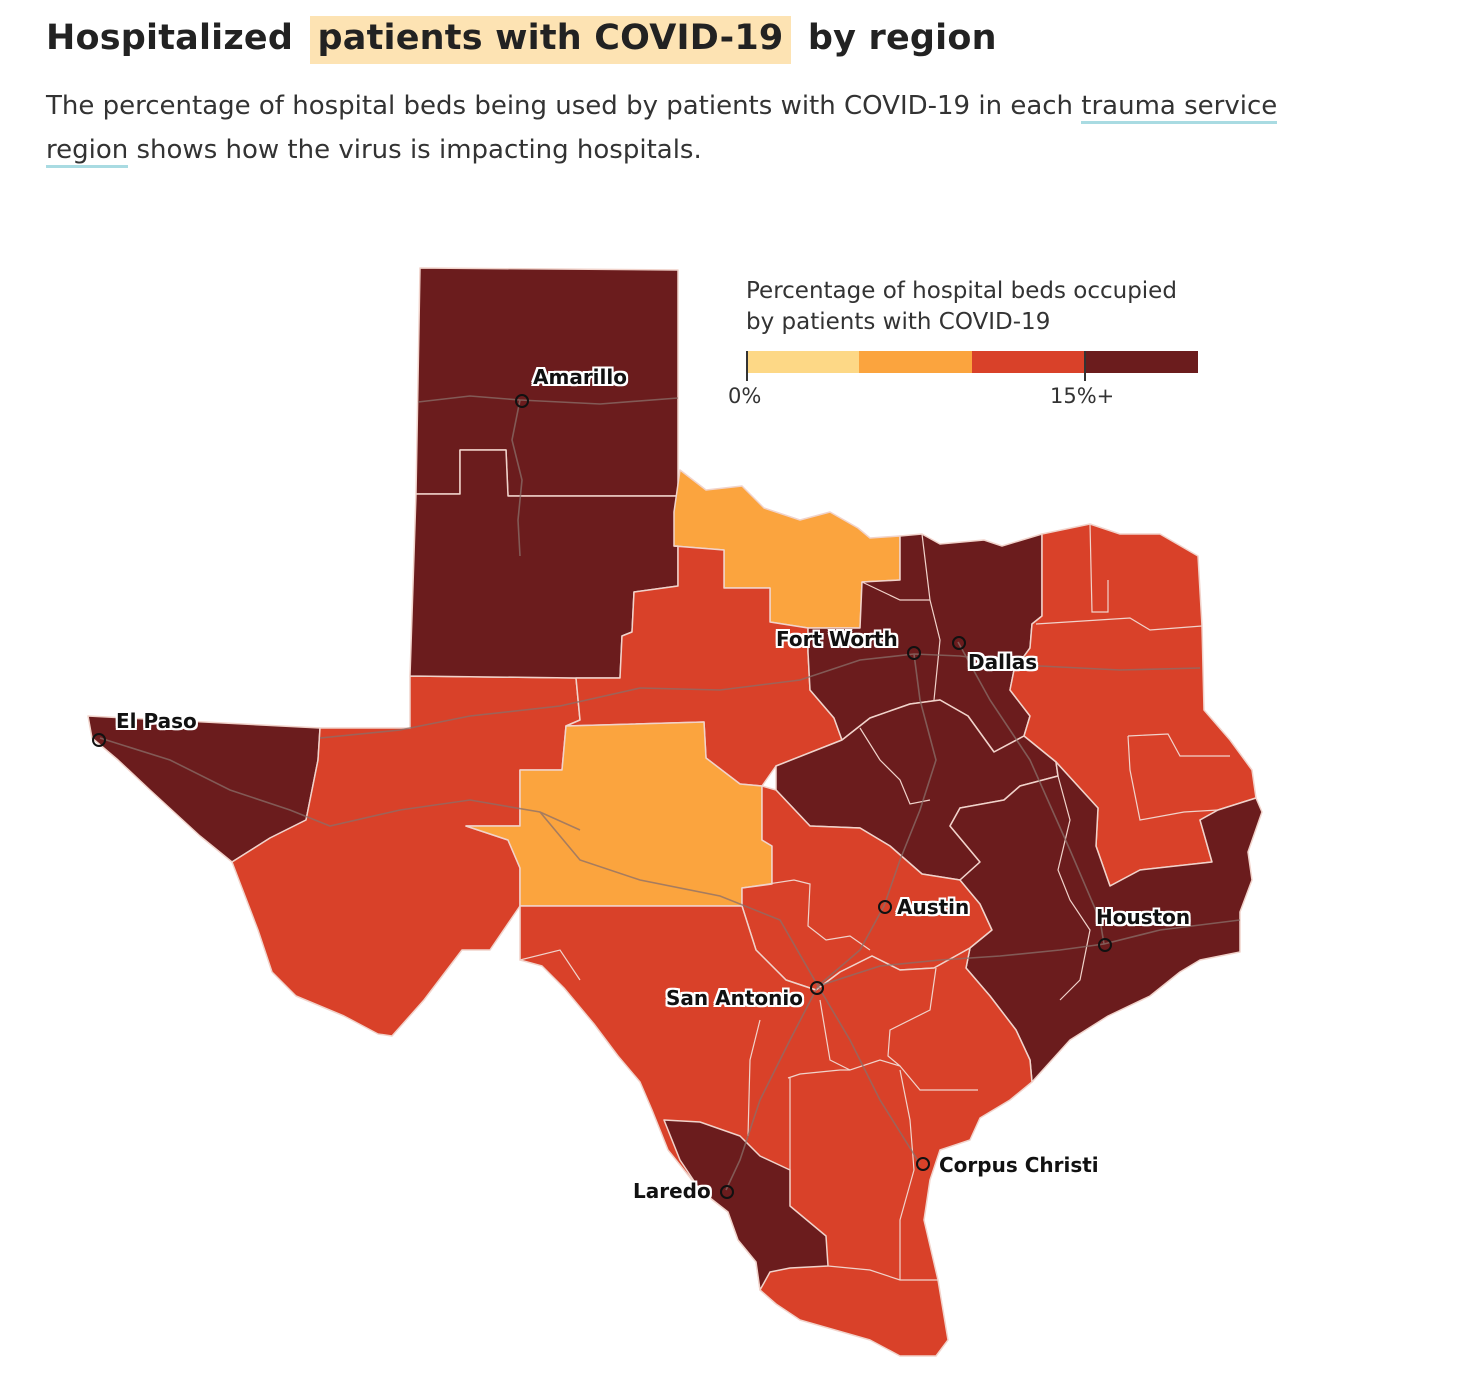 The height and width of the screenshot is (1389, 1479). Describe the element at coordinates (727, 1192) in the screenshot. I see `laredo-marker` at that location.